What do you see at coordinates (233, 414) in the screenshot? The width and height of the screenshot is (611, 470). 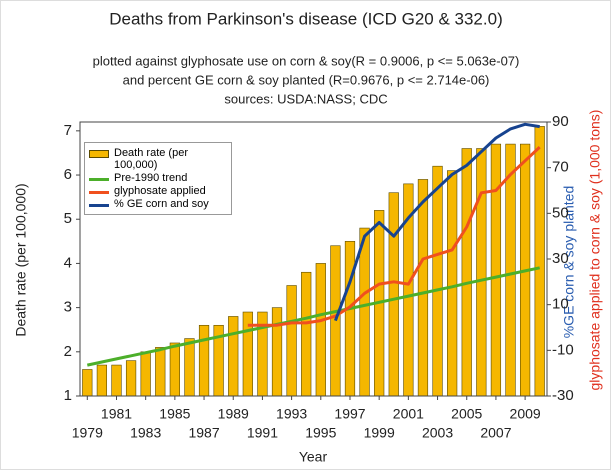 I see `x-tick-label: 1989` at bounding box center [233, 414].